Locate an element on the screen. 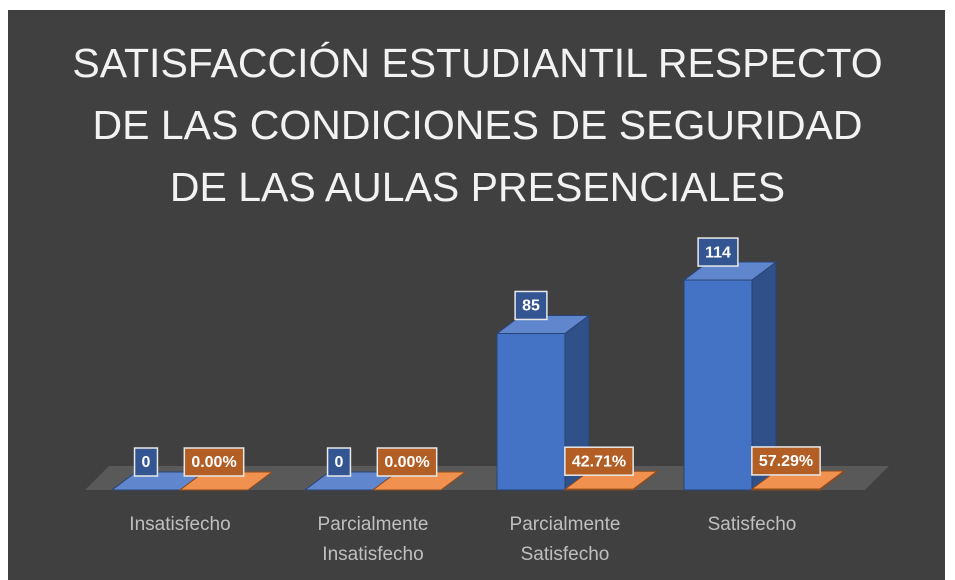 This screenshot has width=955, height=580. data-label: 114 is located at coordinates (718, 252).